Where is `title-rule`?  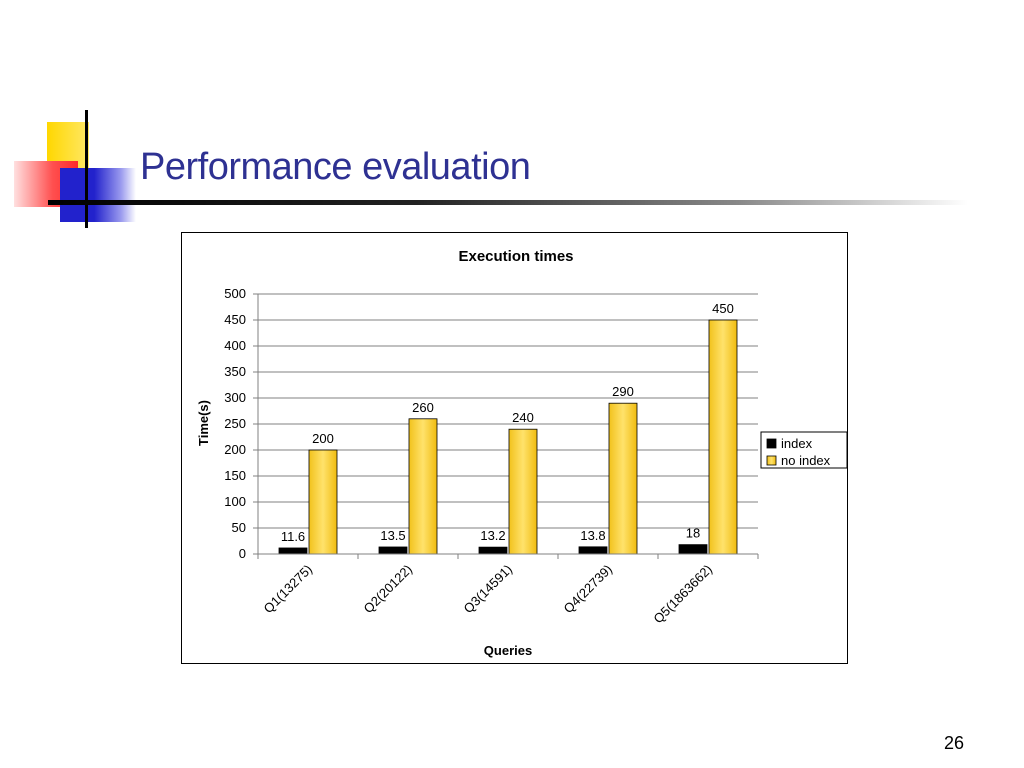
title-rule is located at coordinates (508, 202).